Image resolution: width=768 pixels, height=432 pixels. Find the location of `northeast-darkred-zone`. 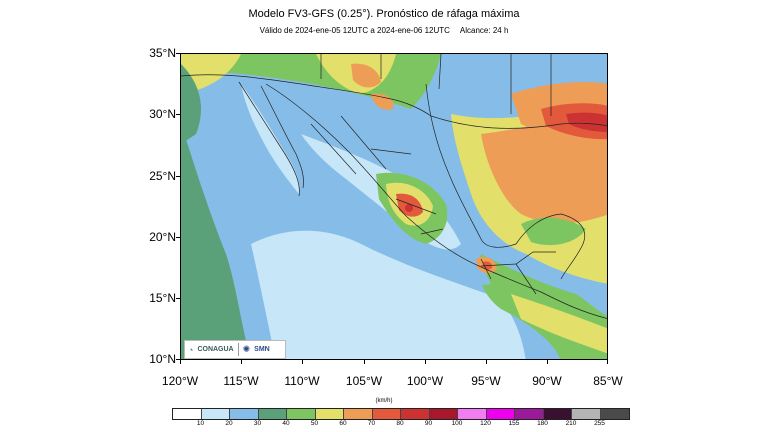

northeast-darkred-zone is located at coordinates (586, 122).